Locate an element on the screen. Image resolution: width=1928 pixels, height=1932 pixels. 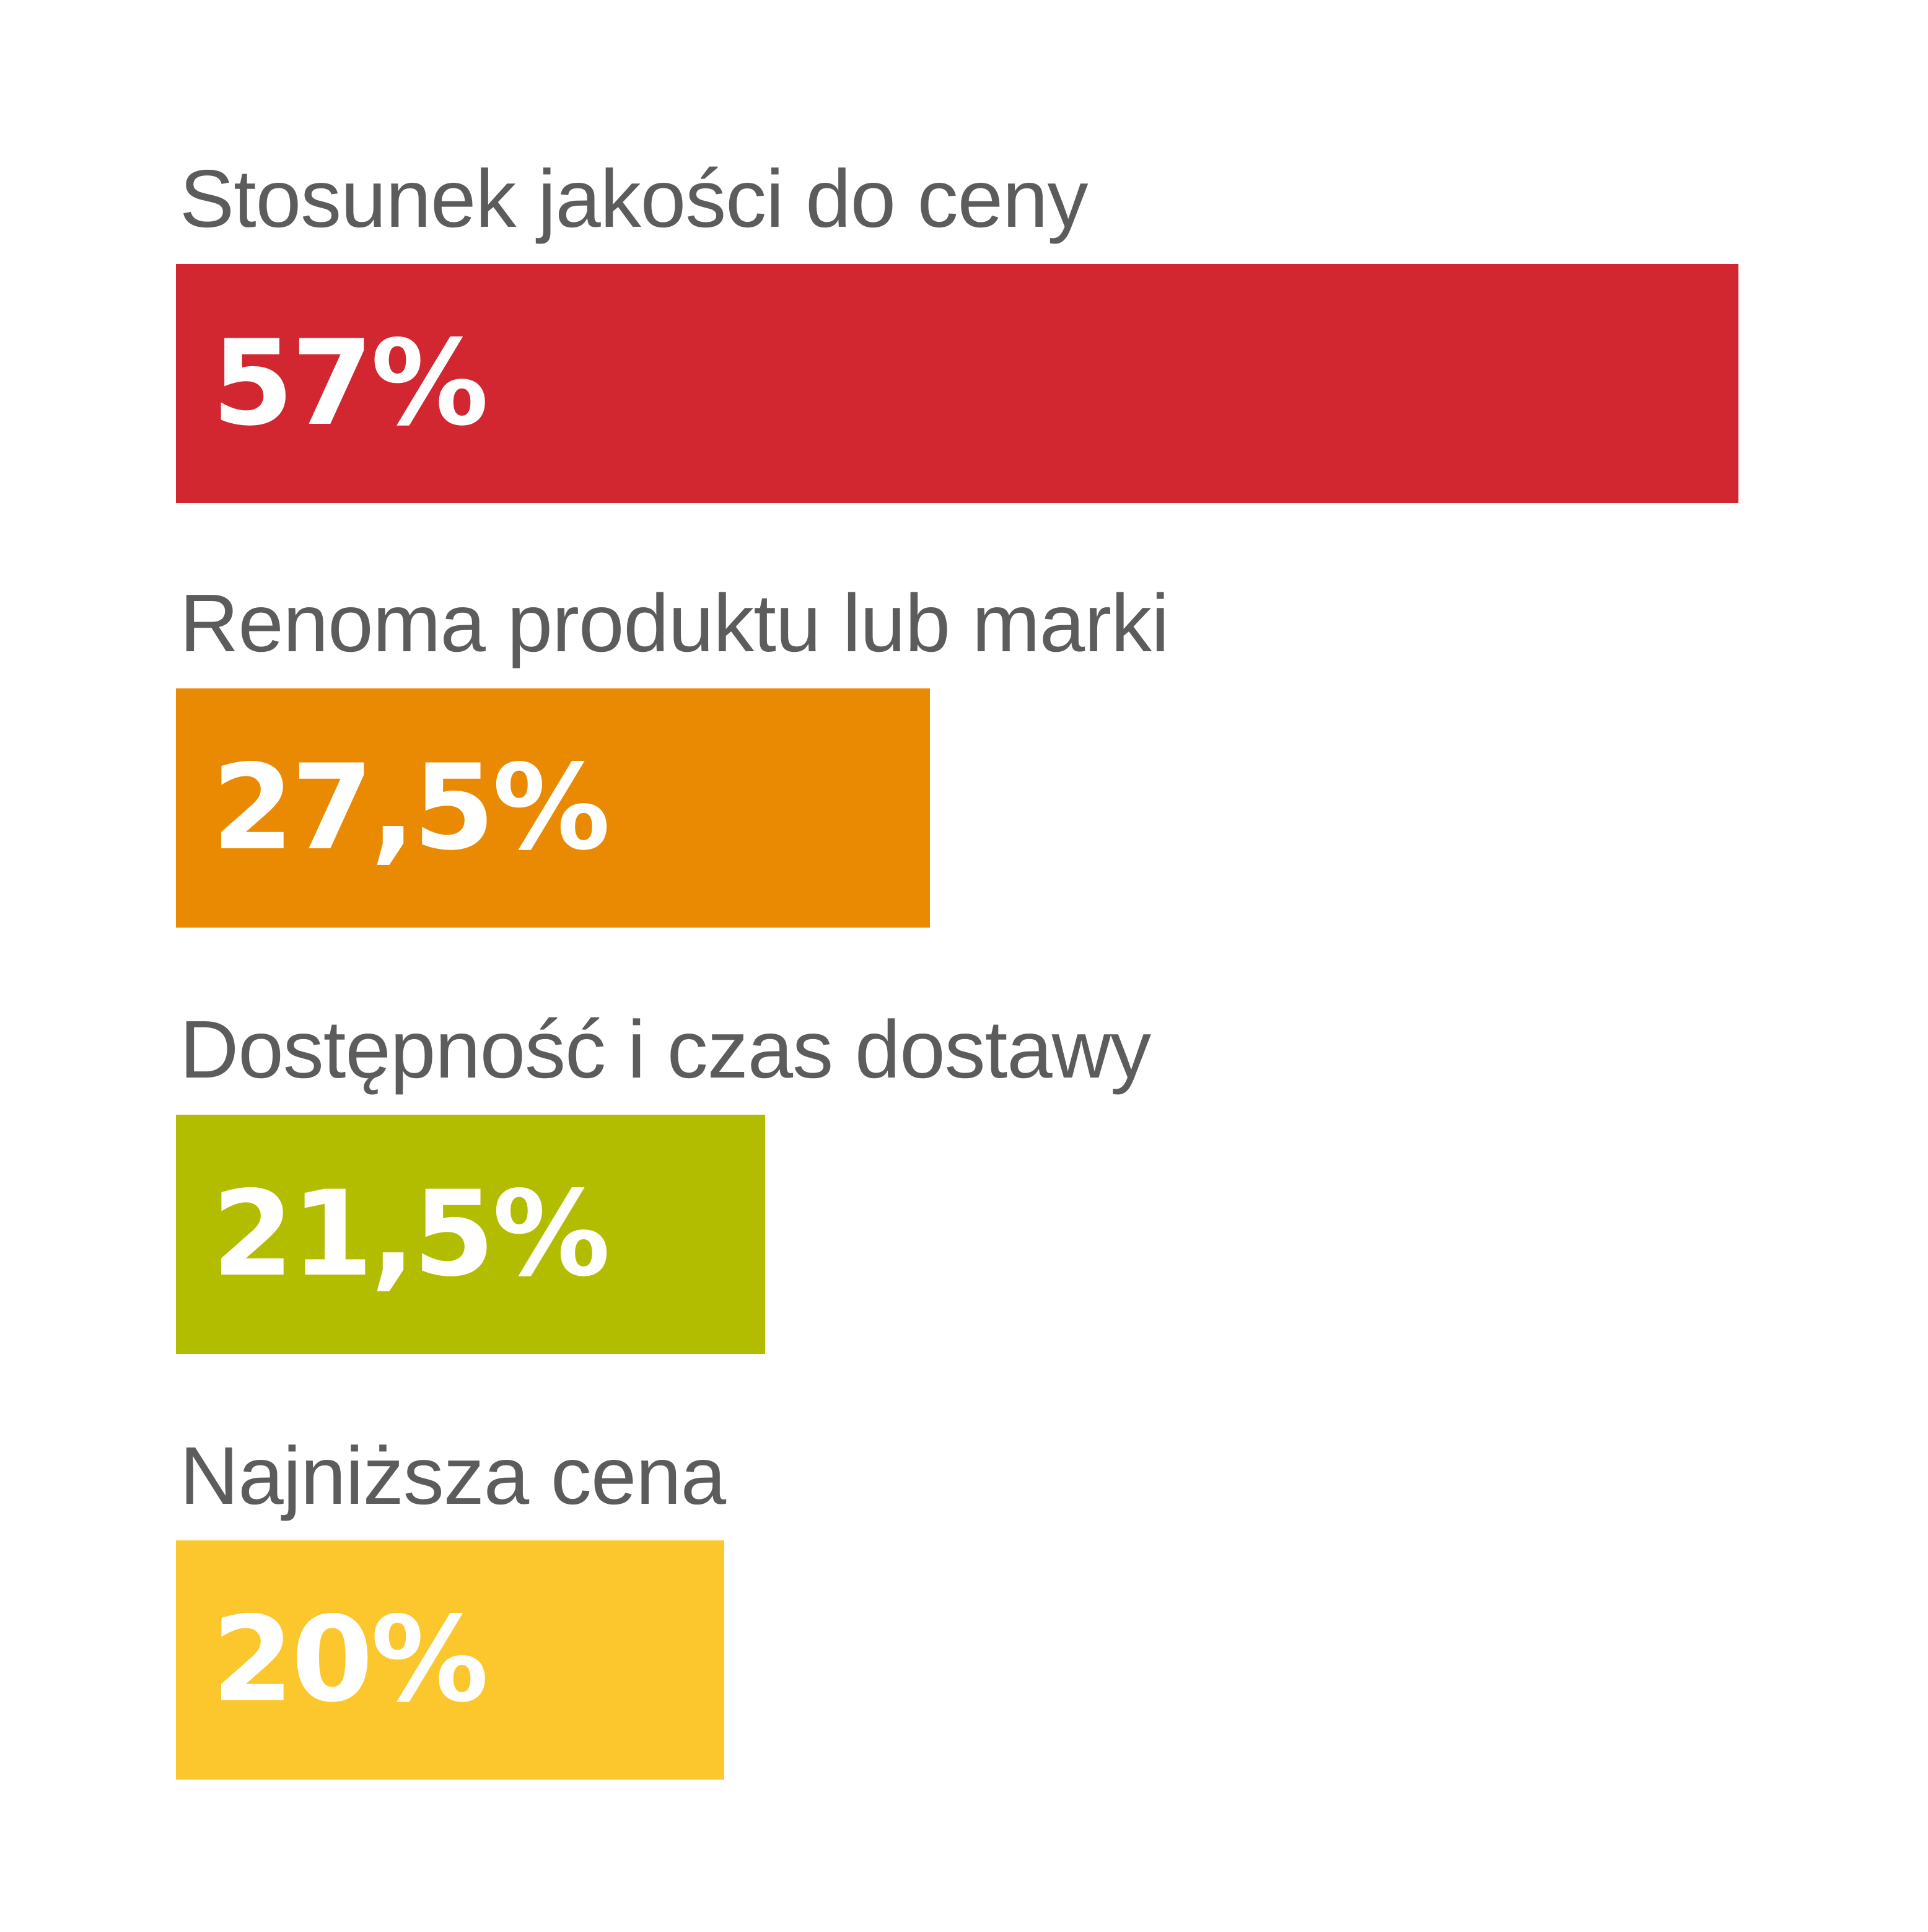
category-label: Renoma produktu lub marki is located at coordinates (674, 623).